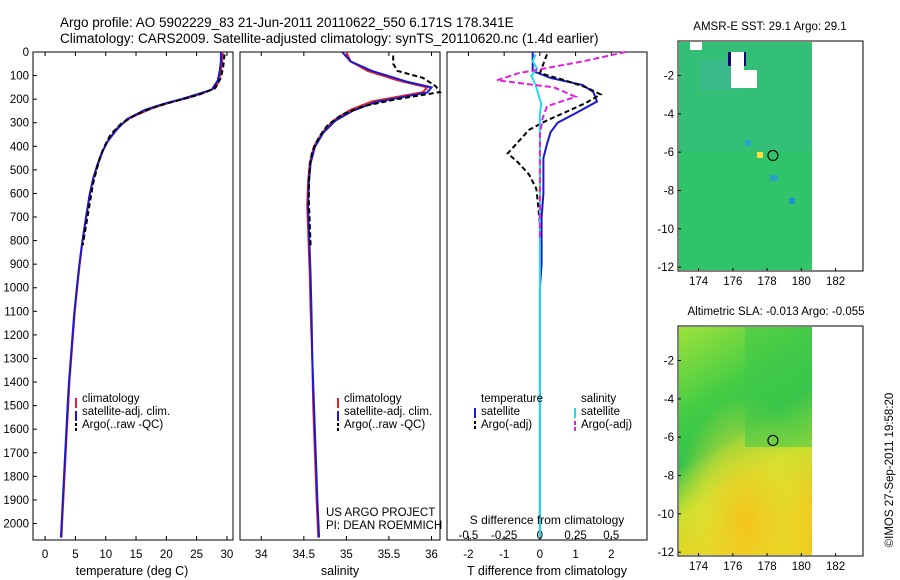  What do you see at coordinates (19, 242) in the screenshot?
I see `depth-tick-label: 800` at bounding box center [19, 242].